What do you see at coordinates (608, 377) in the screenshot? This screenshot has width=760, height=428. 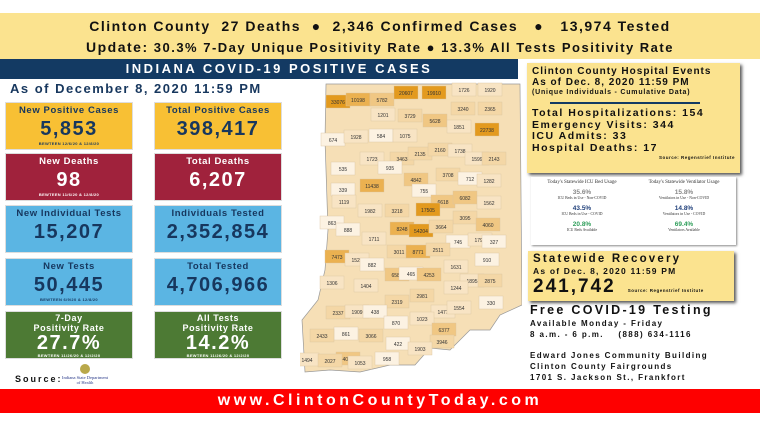 I see `testing-address-3: 1701 S. Jackson St., Frankfort` at bounding box center [608, 377].